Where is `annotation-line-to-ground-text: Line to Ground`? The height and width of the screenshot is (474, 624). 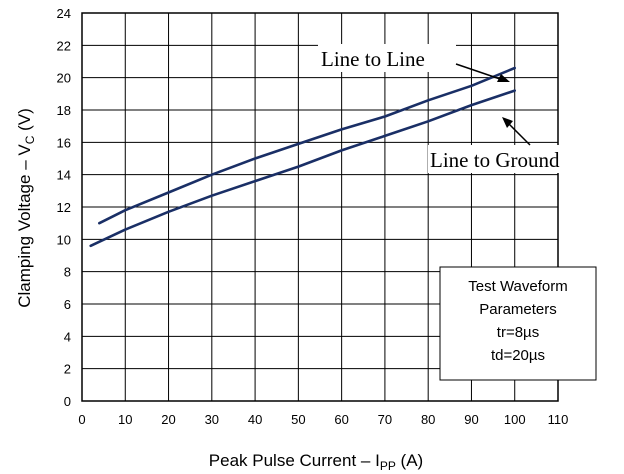
annotation-line-to-ground-text: Line to Ground is located at coordinates (495, 160).